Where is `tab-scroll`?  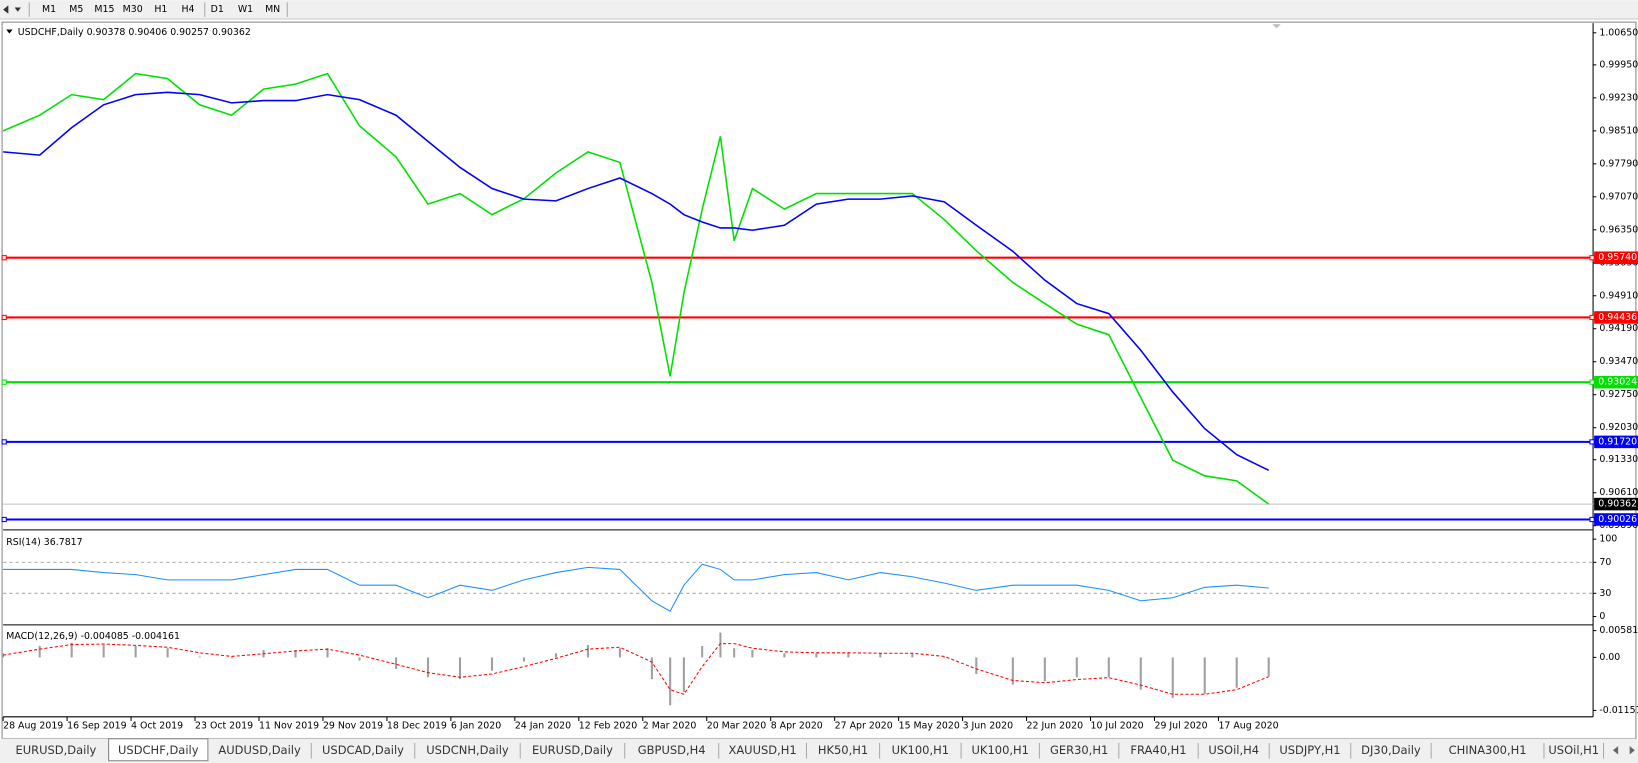
tab-scroll is located at coordinates (1623, 750).